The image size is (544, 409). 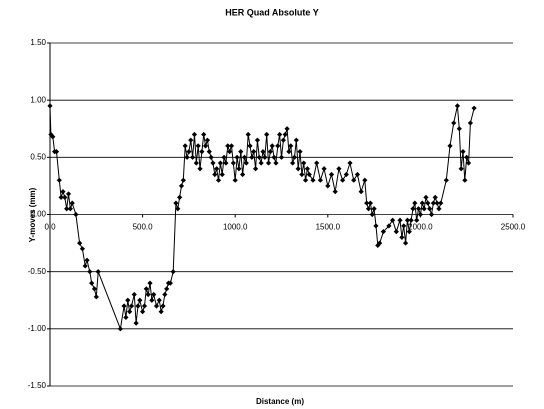 I want to click on y-tick-label: 1.50, so click(x=38, y=42).